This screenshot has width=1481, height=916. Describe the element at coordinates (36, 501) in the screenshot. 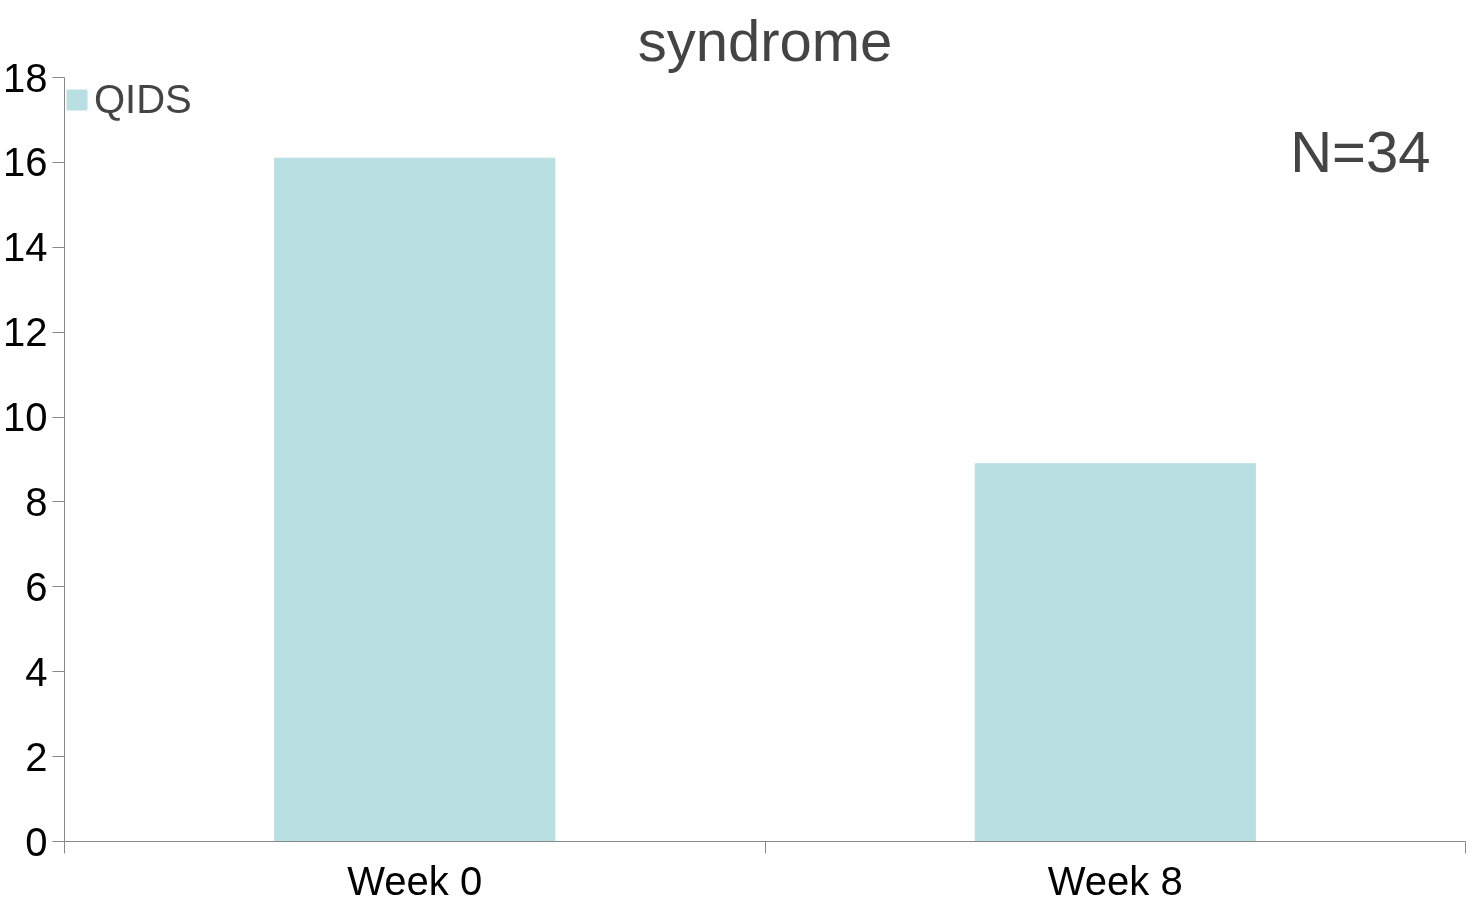

I see `y-tick-label: 8` at that location.